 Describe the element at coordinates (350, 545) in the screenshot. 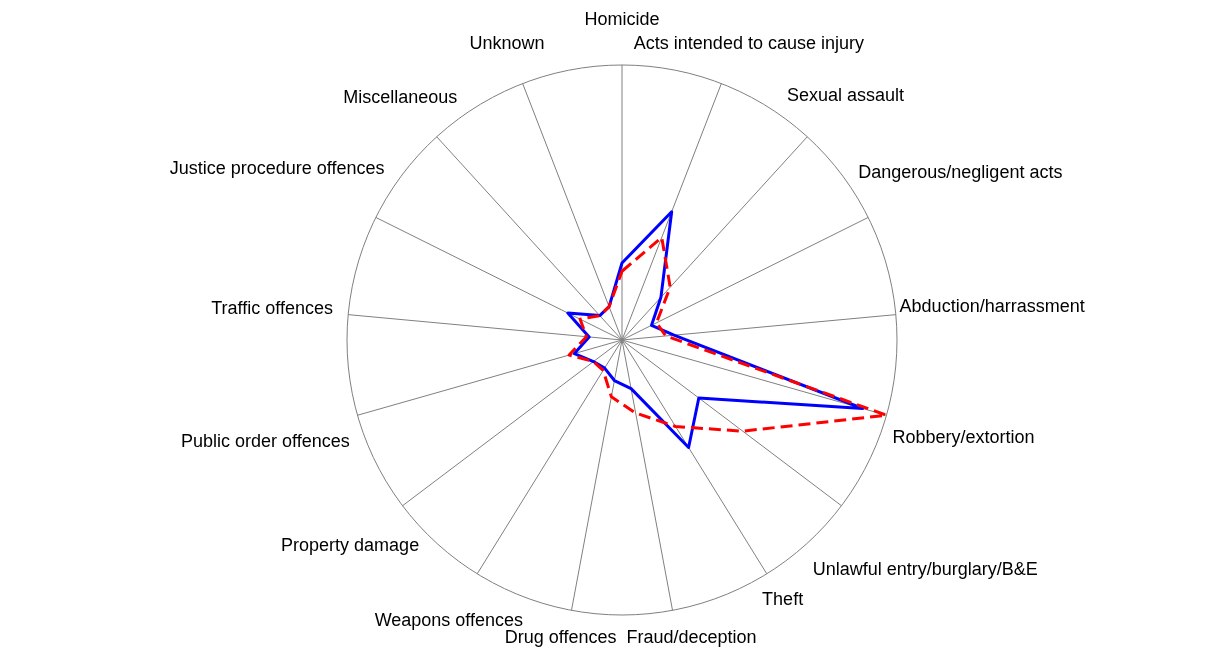

I see `spoke-label: Property damage` at that location.